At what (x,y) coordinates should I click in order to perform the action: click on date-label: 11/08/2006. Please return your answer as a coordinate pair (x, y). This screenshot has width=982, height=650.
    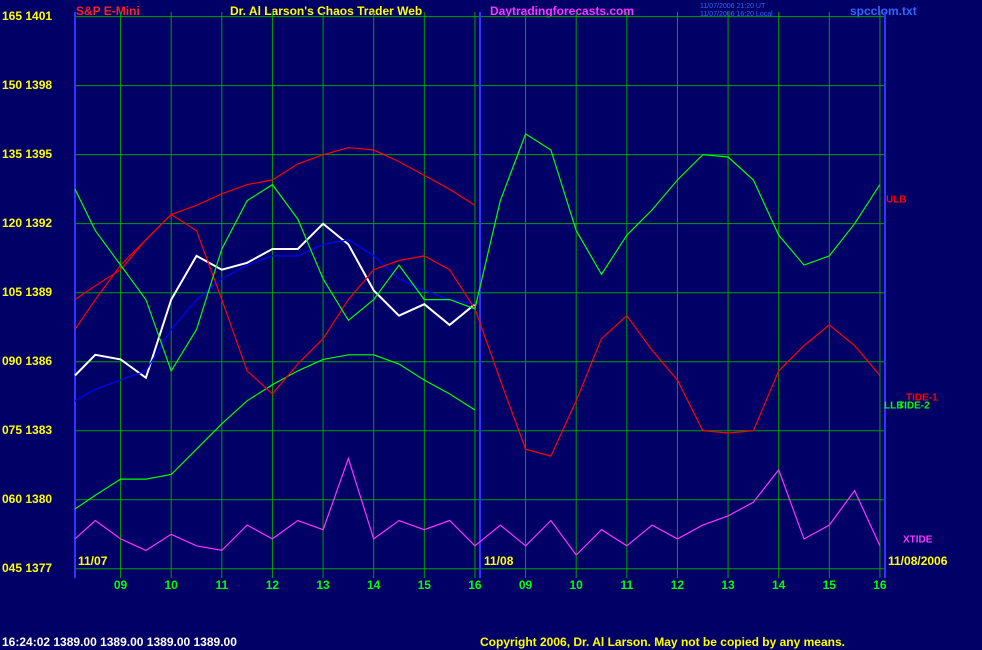
    Looking at the image, I should click on (918, 561).